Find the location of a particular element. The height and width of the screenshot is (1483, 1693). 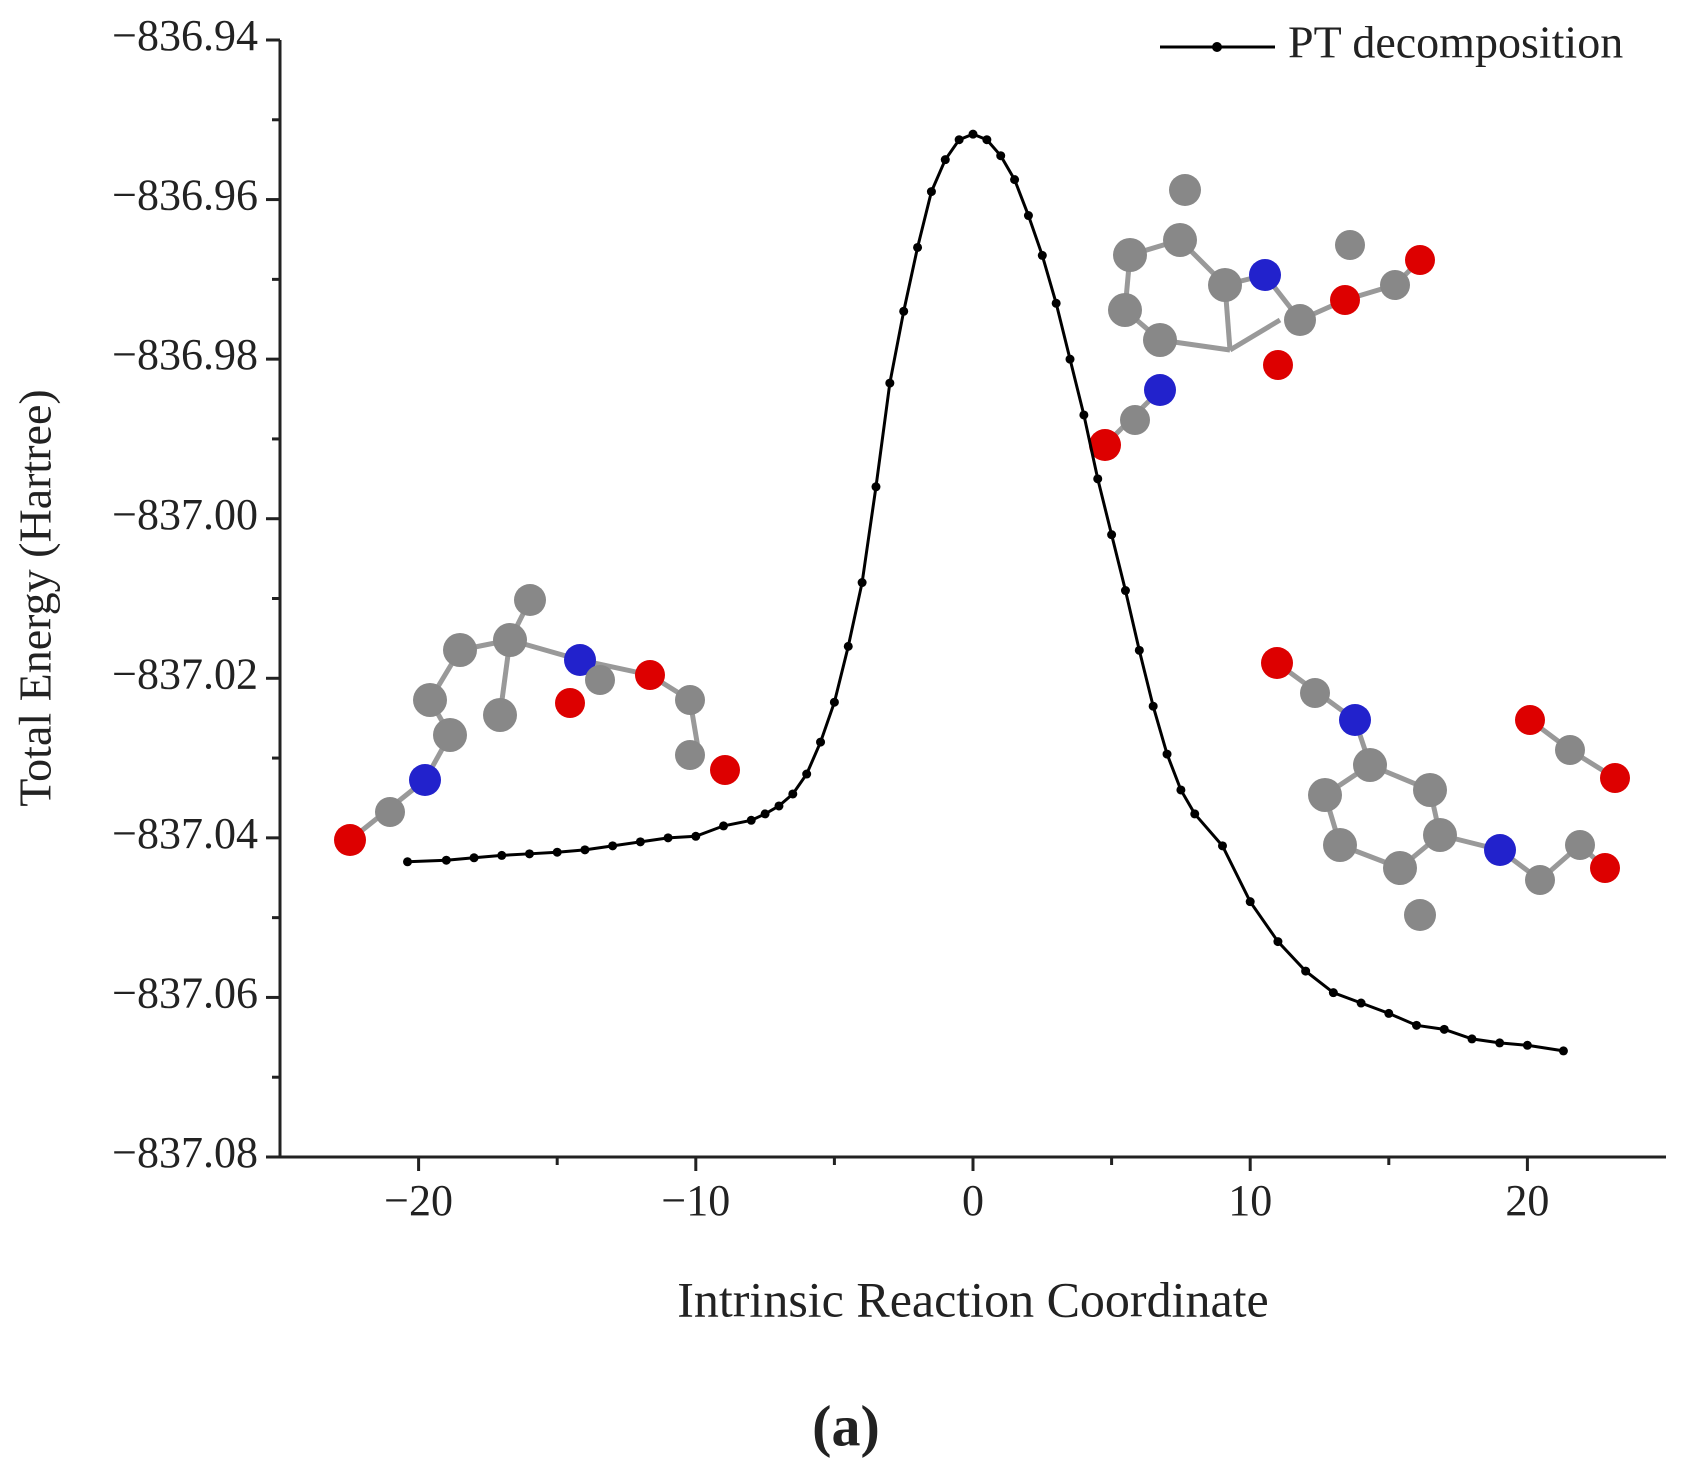

x-tick-label: −10 is located at coordinates (695, 1200).